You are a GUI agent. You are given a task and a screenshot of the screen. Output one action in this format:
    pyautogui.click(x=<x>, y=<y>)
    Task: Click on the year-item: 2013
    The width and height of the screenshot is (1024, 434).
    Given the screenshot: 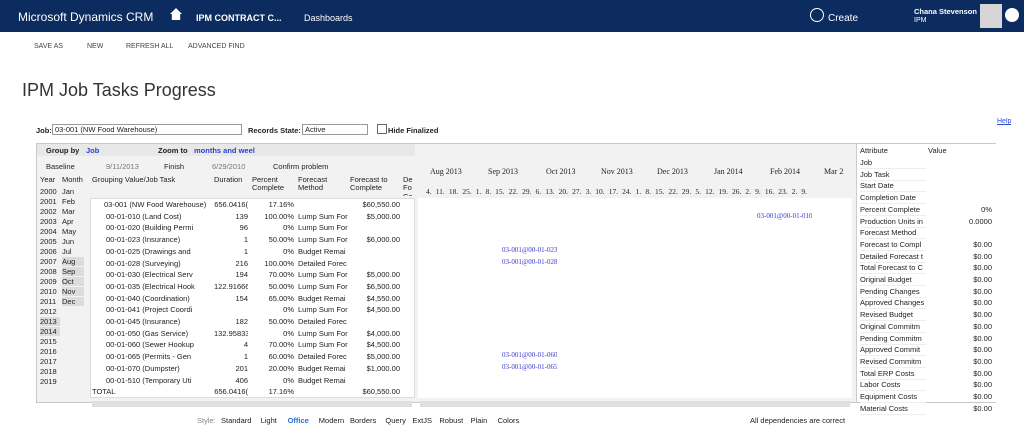 What is the action you would take?
    pyautogui.click(x=50, y=321)
    